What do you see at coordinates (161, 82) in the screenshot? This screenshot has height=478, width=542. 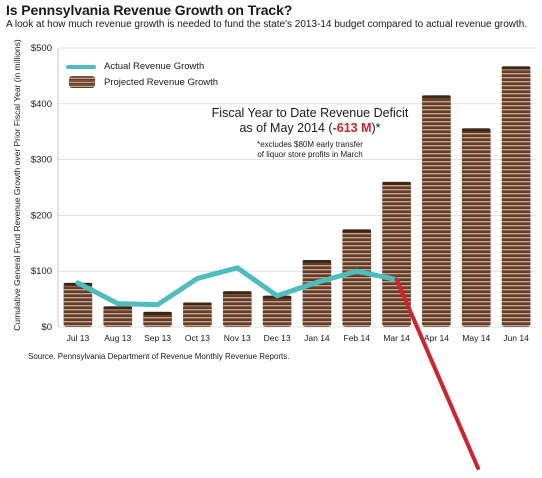 I see `legend-label-projected: Projected Revenue Growth` at bounding box center [161, 82].